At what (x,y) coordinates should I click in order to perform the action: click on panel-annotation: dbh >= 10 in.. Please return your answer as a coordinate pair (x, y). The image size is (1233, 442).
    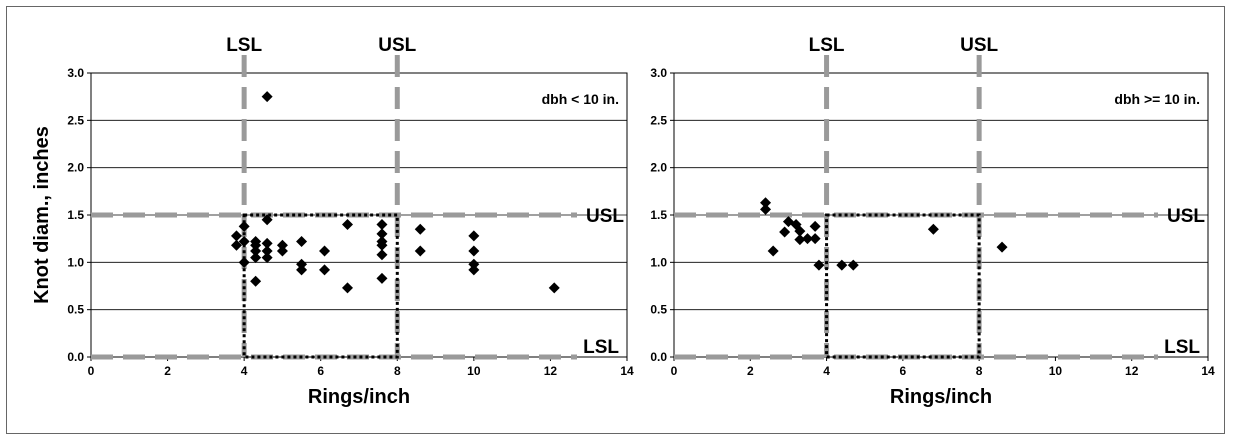
    Looking at the image, I should click on (1157, 99).